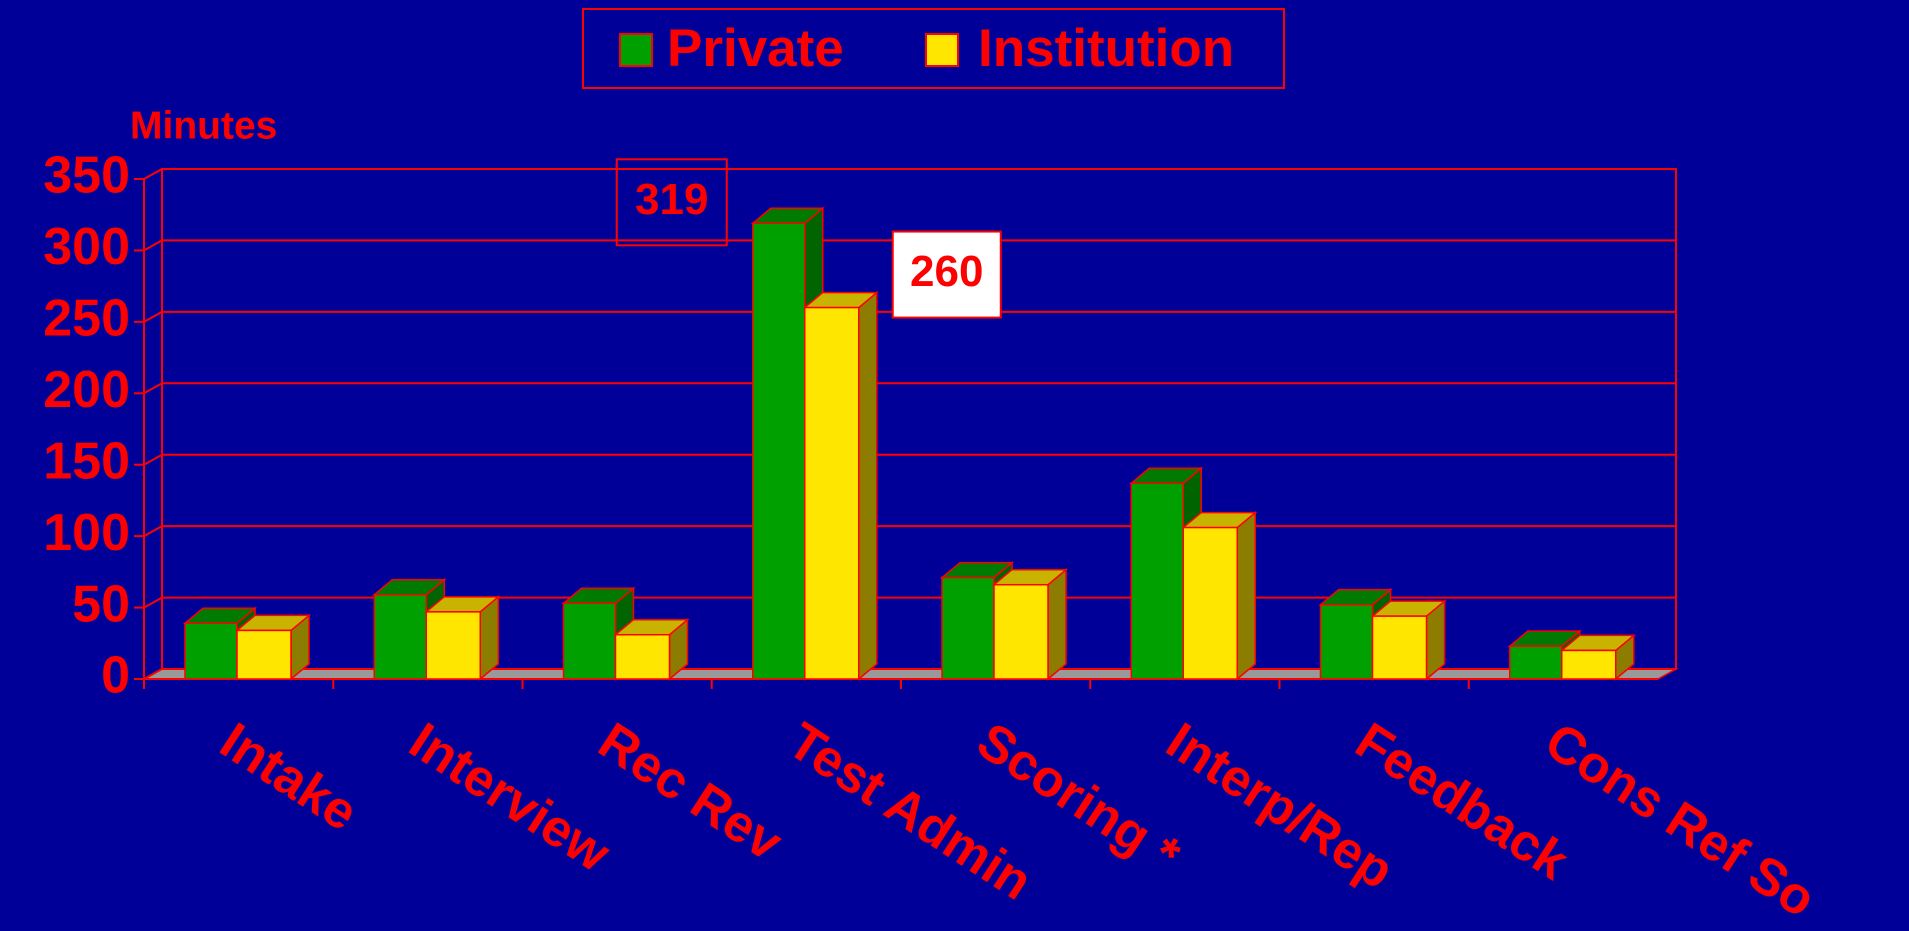 Image resolution: width=1909 pixels, height=931 pixels. Describe the element at coordinates (755, 48) in the screenshot. I see `legend-label: Private` at that location.